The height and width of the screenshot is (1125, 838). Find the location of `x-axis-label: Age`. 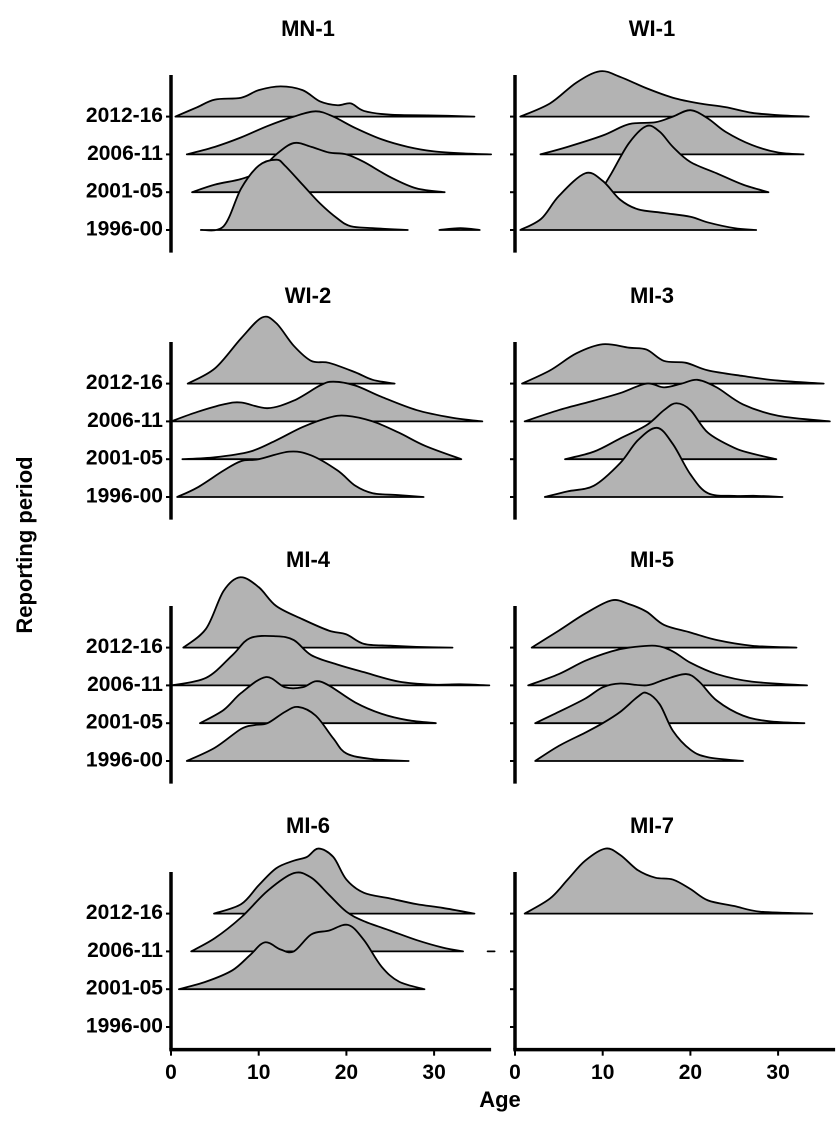

x-axis-label: Age is located at coordinates (500, 1099).